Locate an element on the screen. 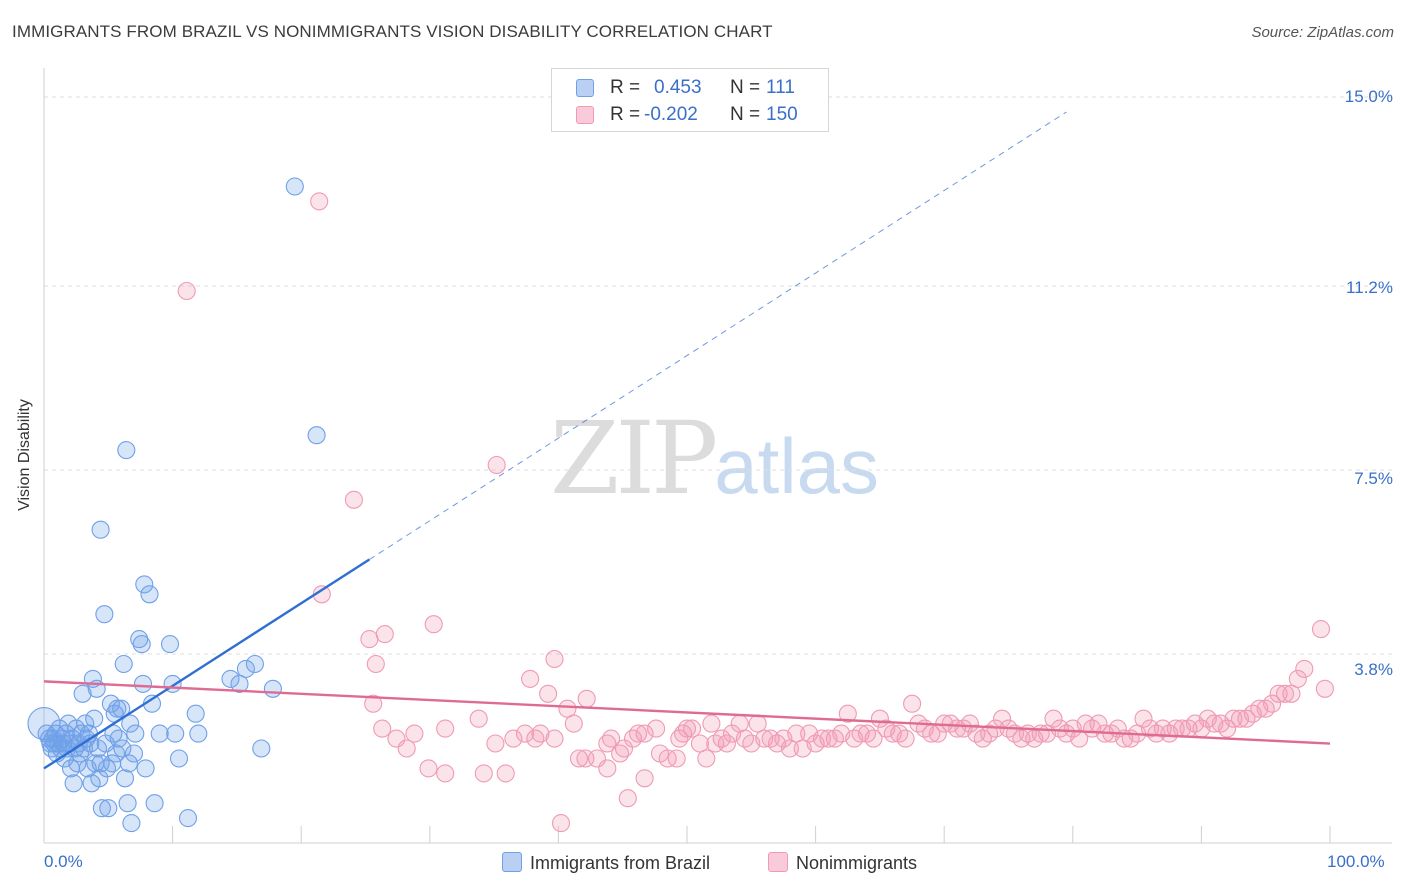  bottom-legend-immigrants: Immigrants from Brazil is located at coordinates (606, 863).